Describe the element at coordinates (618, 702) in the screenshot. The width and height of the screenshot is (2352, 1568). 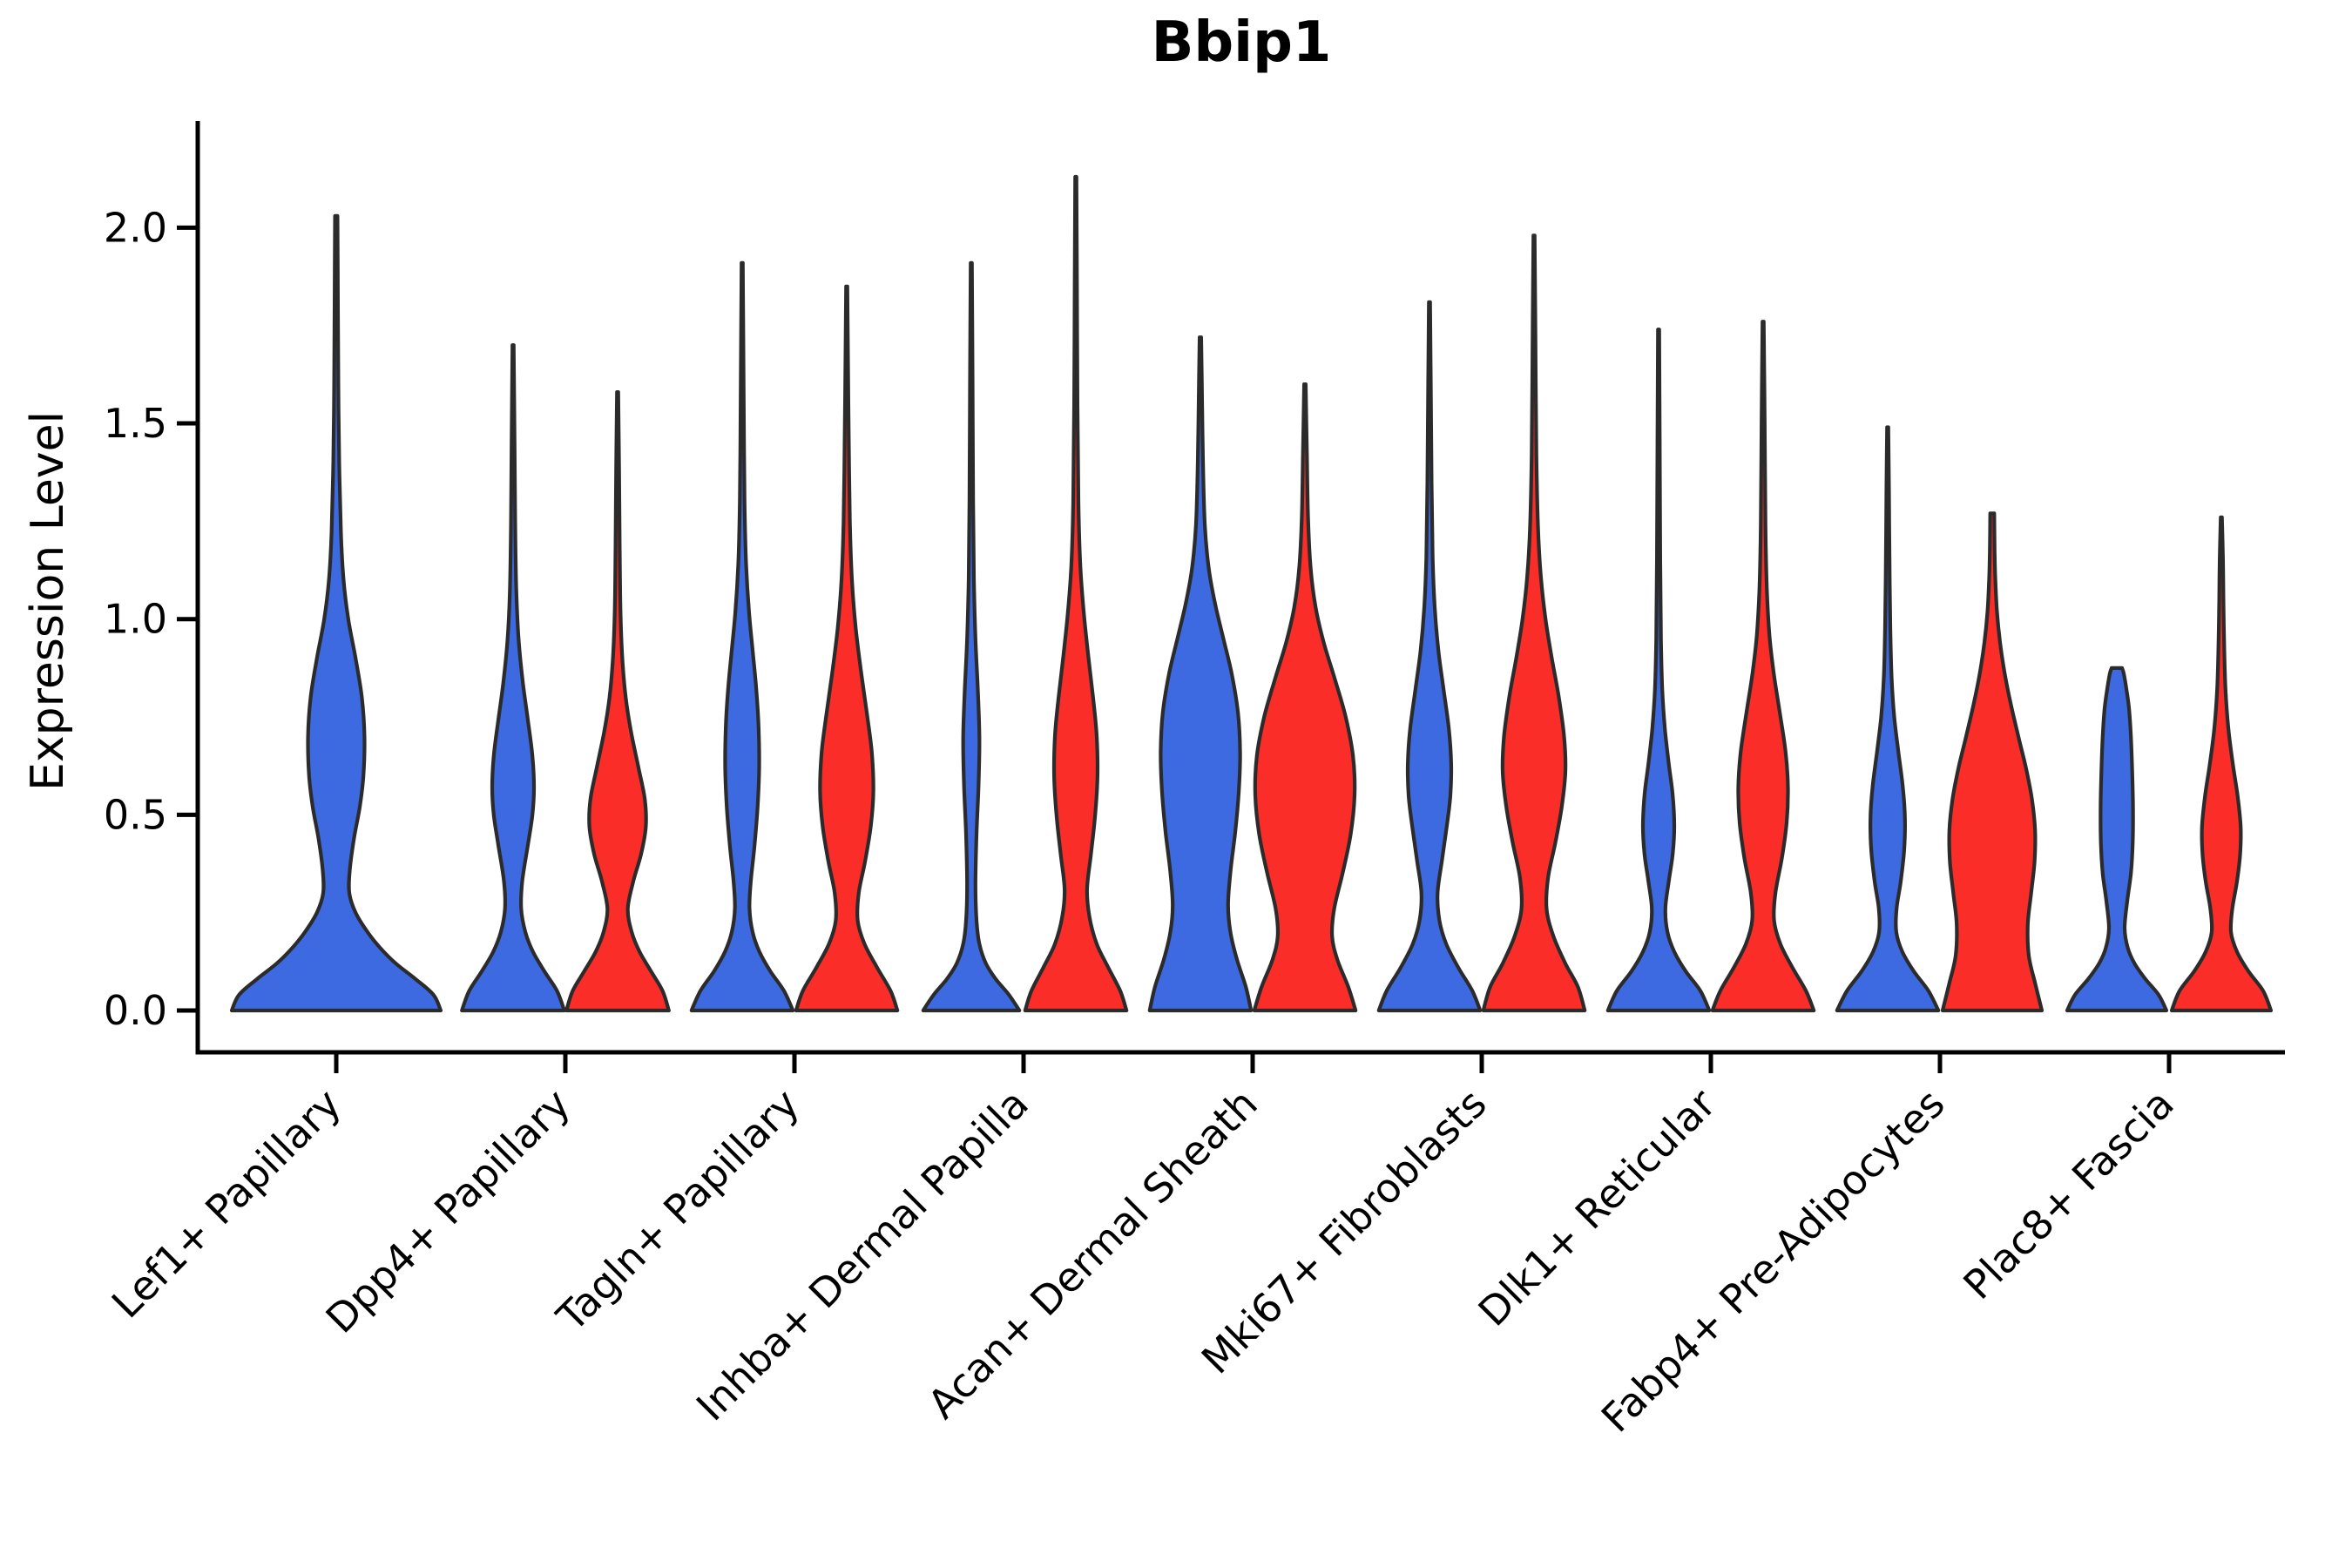
I see `violin-1-red` at that location.